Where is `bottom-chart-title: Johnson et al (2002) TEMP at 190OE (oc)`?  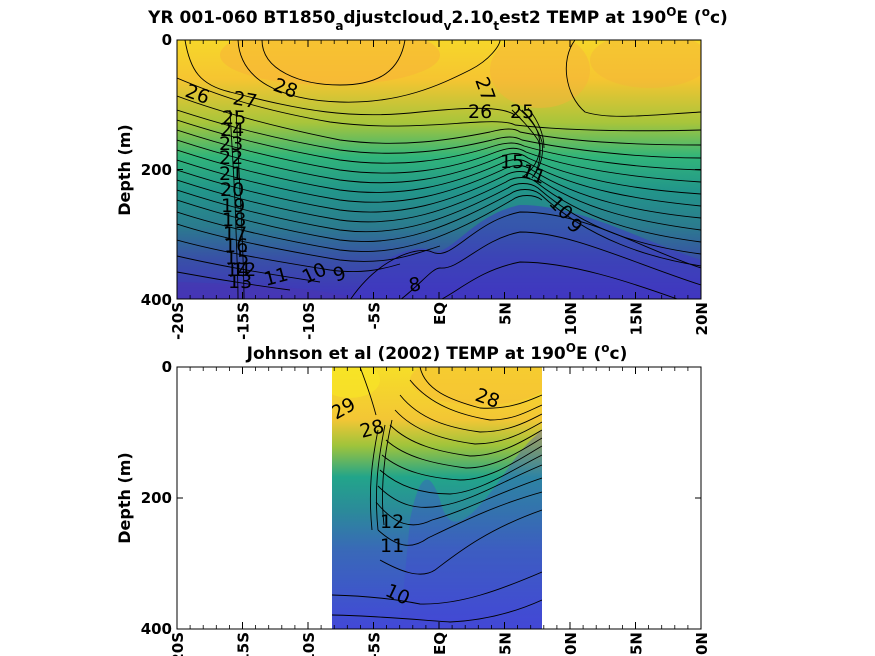
bottom-chart-title: Johnson et al (2002) TEMP at 190OE (oc) is located at coordinates (437, 352).